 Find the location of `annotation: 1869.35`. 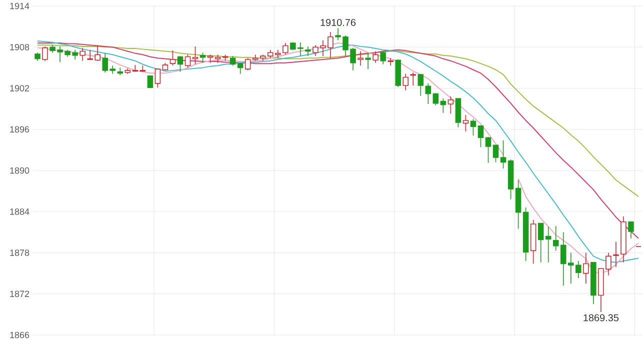

annotation: 1869.35 is located at coordinates (601, 318).